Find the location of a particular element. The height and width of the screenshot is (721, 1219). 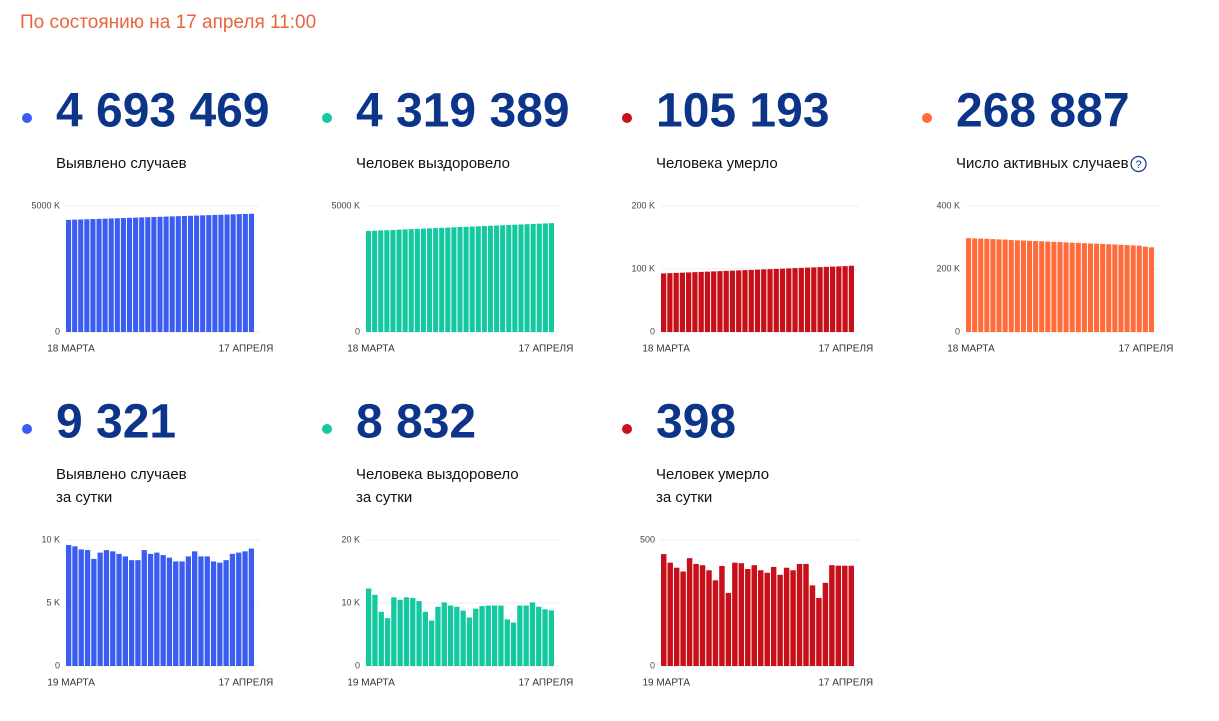

y-tick-label: 10 K is located at coordinates (50, 539).